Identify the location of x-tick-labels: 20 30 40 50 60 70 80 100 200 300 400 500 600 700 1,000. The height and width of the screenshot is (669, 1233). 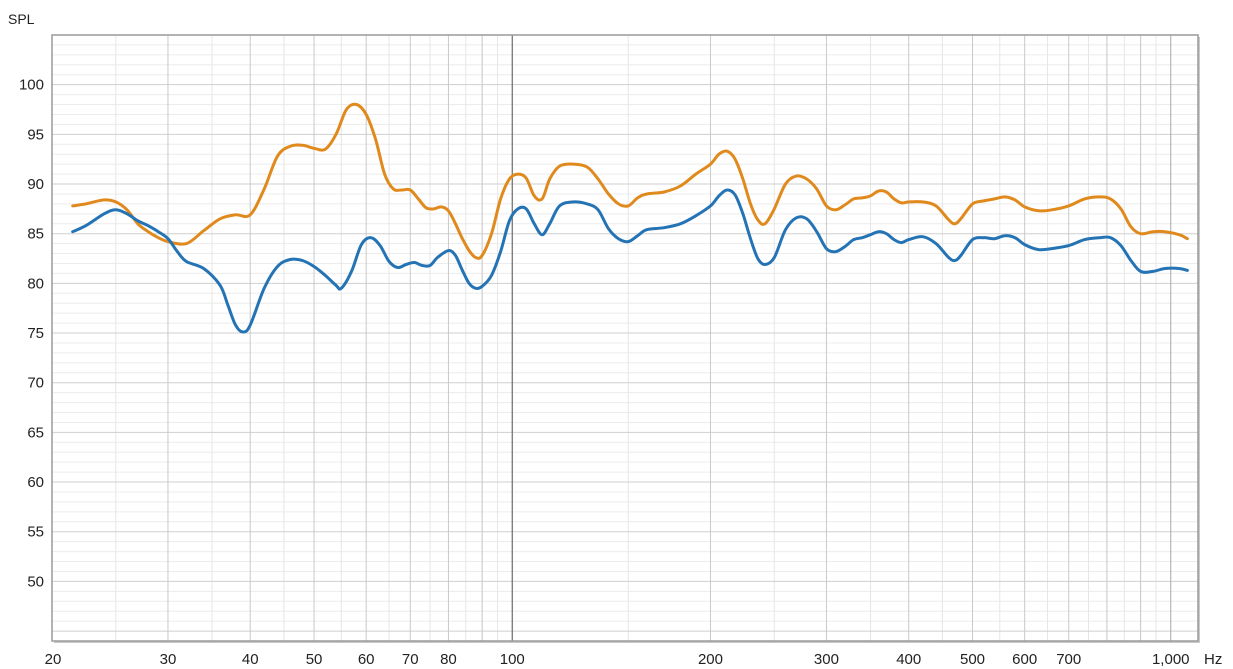
(617, 659).